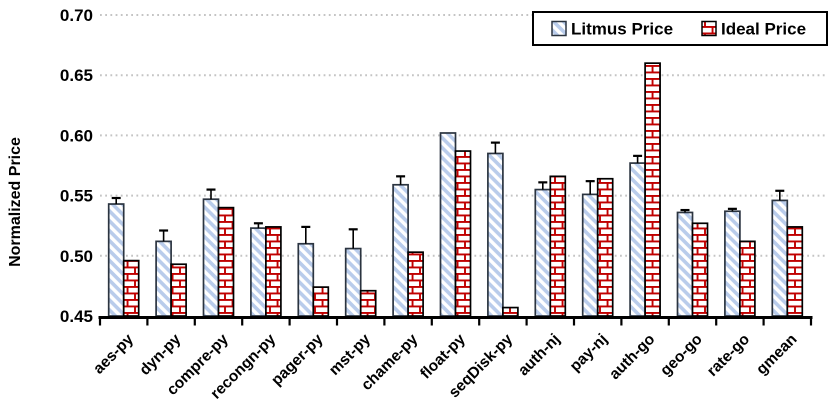  What do you see at coordinates (448, 224) in the screenshot?
I see `bar-litmus-float-py` at bounding box center [448, 224].